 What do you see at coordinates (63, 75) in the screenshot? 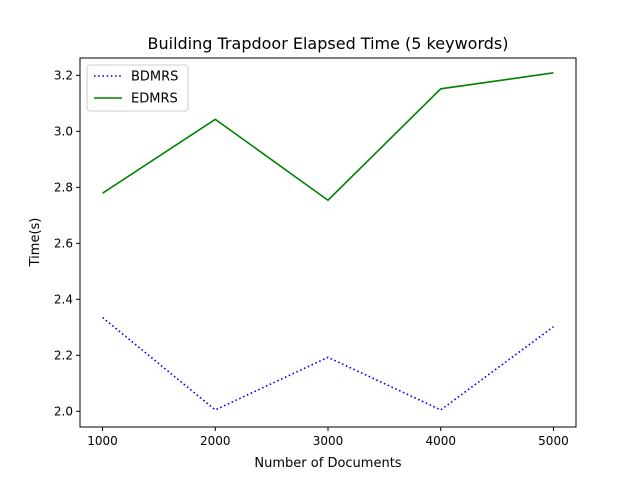
I see `y-tick-label: 3.2` at bounding box center [63, 75].